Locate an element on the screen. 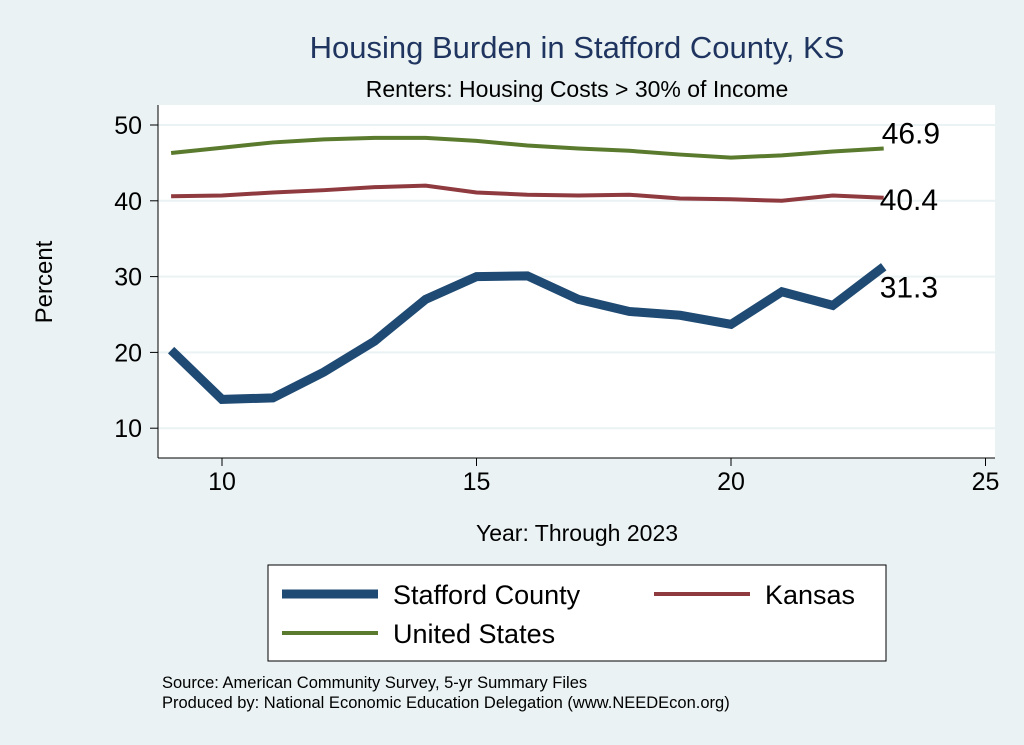  legend-box is located at coordinates (577, 613).